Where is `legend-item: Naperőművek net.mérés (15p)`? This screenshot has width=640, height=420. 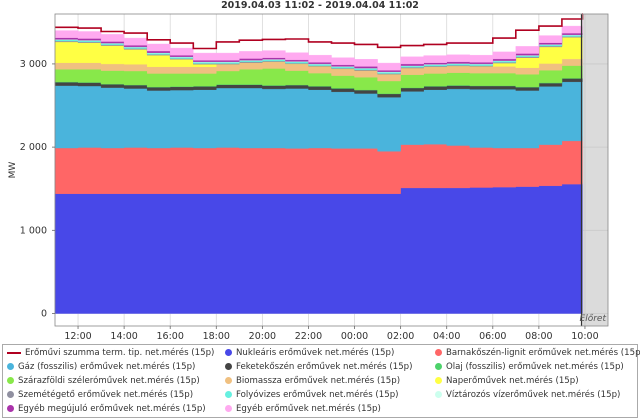 legend-item: Naperőművek net.mérés (15p) is located at coordinates (507, 381).